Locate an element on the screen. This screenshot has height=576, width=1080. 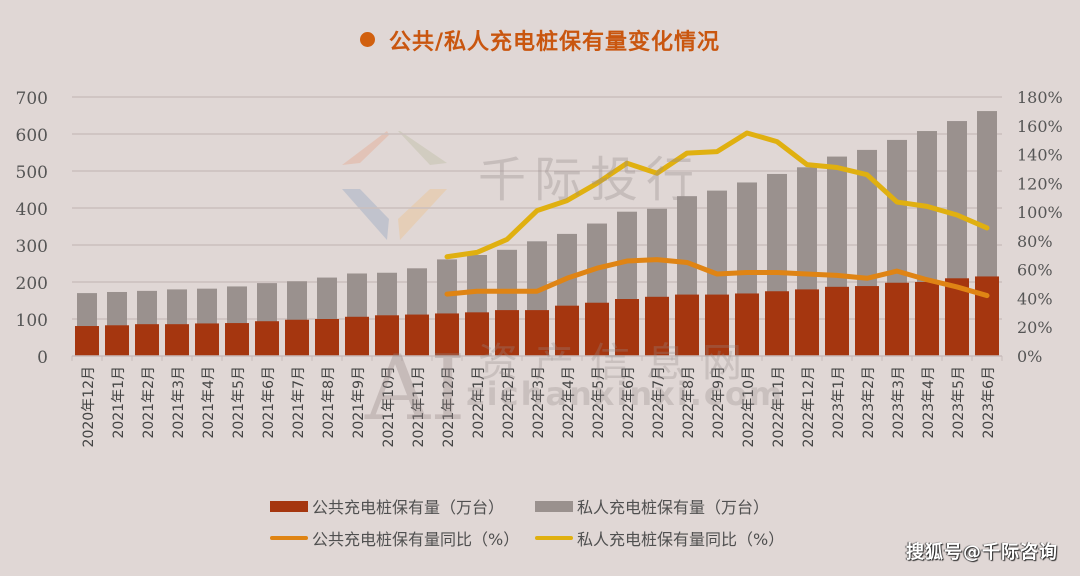
ai-logo-watermark: AI is located at coordinates (415, 388).